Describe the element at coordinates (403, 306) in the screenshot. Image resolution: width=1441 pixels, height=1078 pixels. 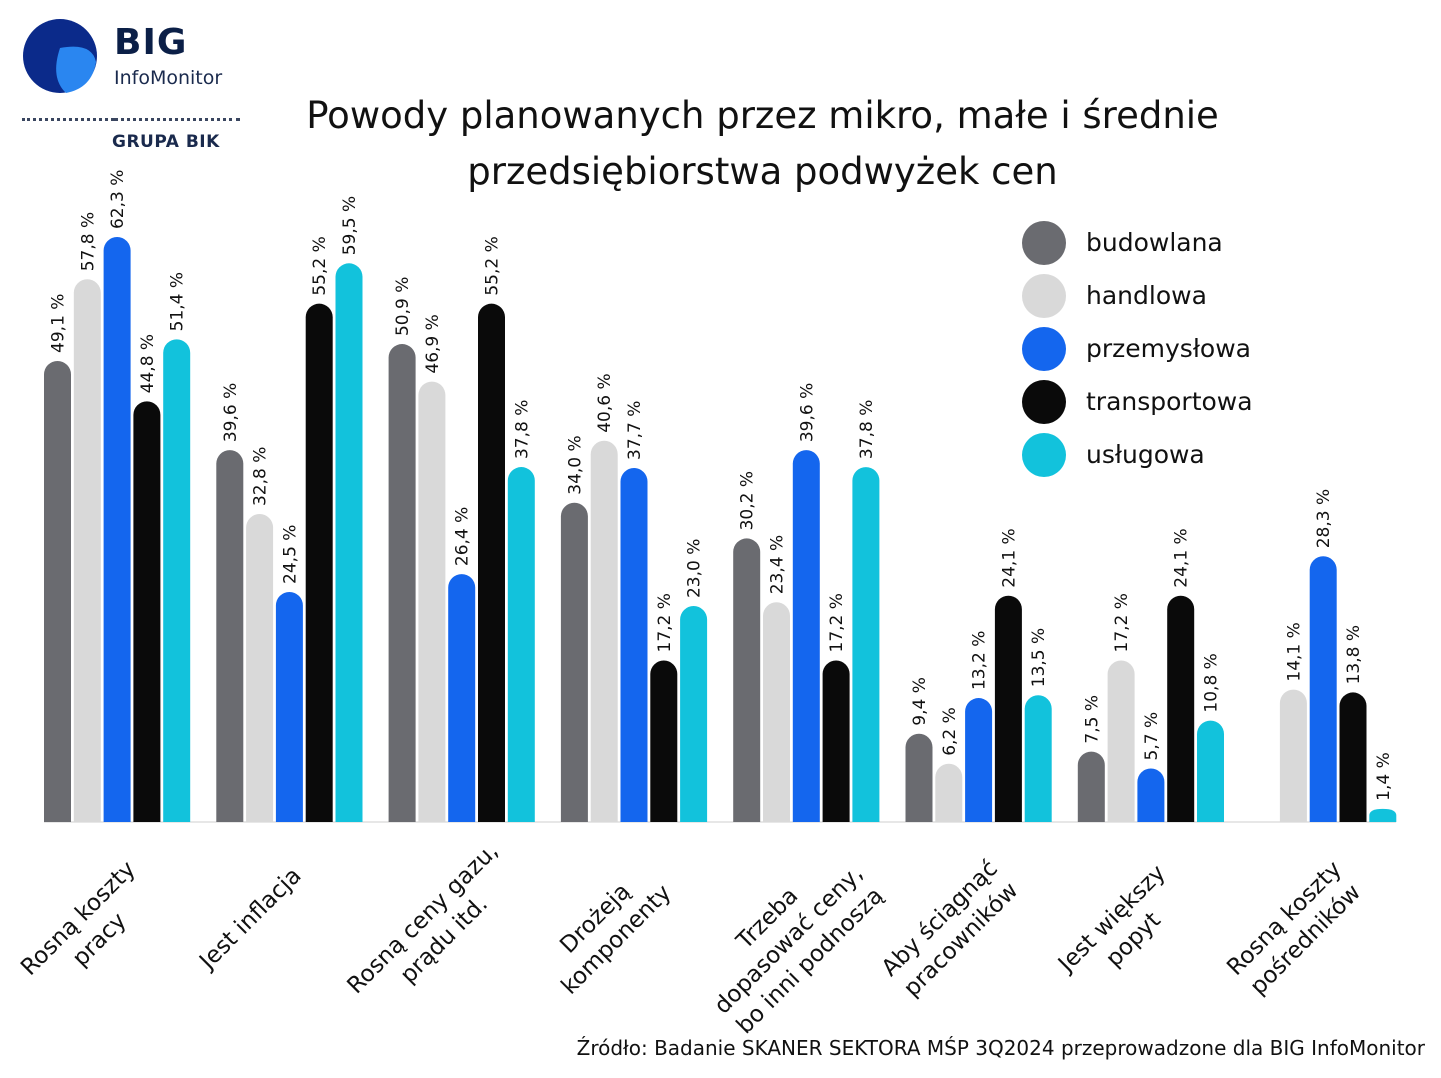
I see `data-label: 50,9 %` at that location.